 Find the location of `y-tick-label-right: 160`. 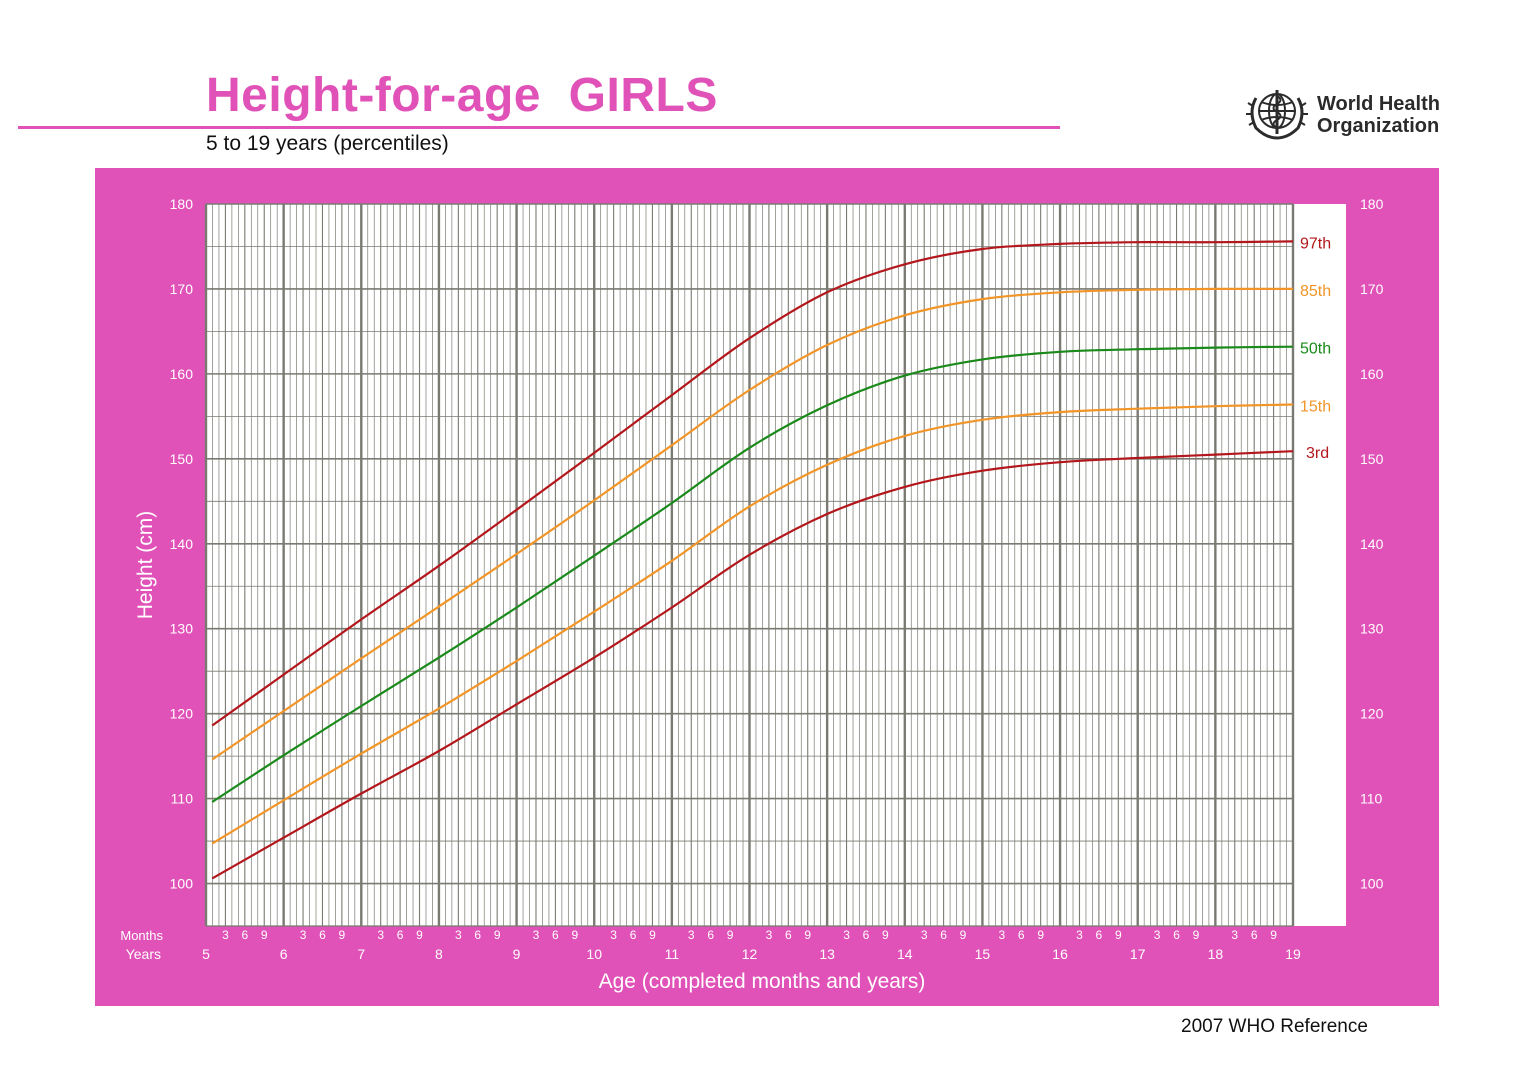

y-tick-label-right: 160 is located at coordinates (1372, 374).